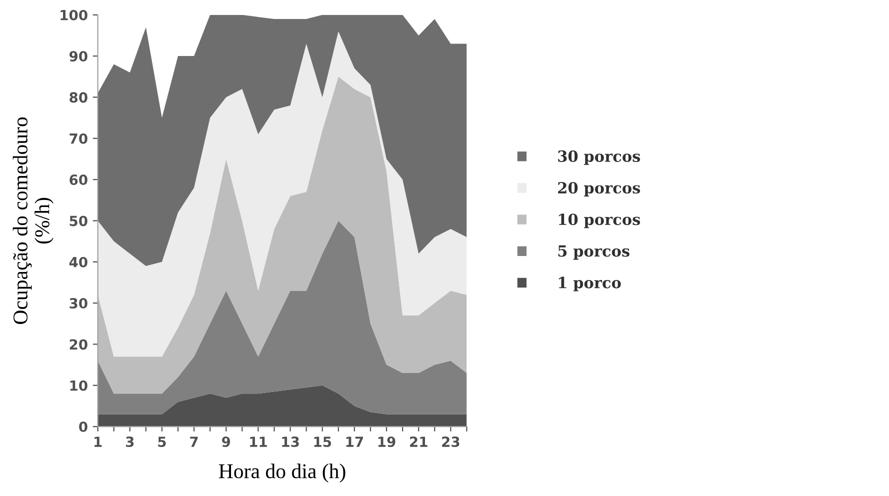  I want to click on legend-label: 5 porcos, so click(594, 252).